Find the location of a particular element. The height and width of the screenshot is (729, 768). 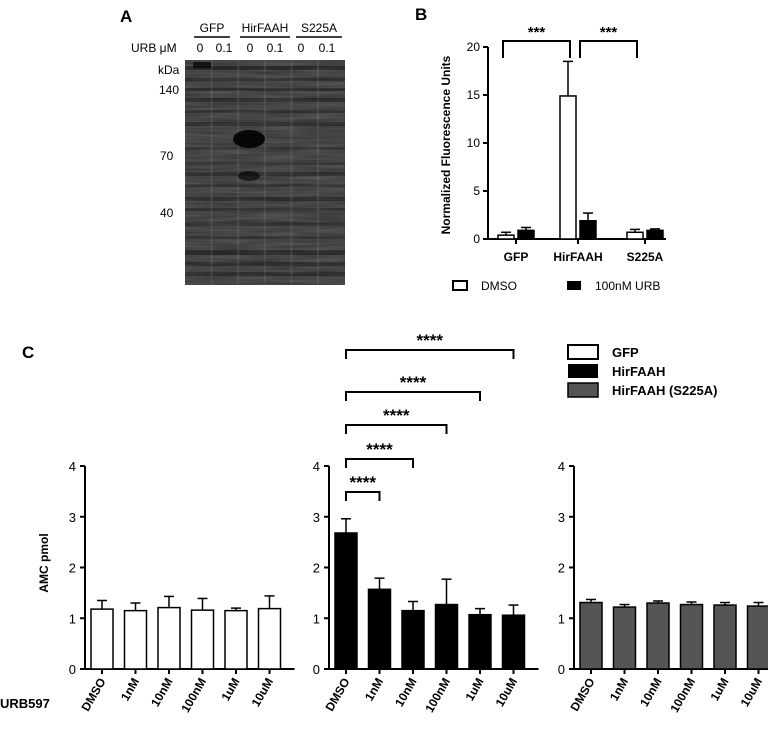

panel-b-xtick-label-hirfaah: HirFAAH is located at coordinates (577, 257).